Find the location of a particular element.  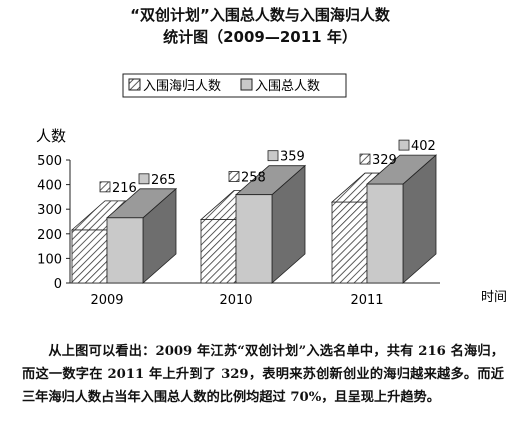

y-tick-label: 400 is located at coordinates (49, 186).